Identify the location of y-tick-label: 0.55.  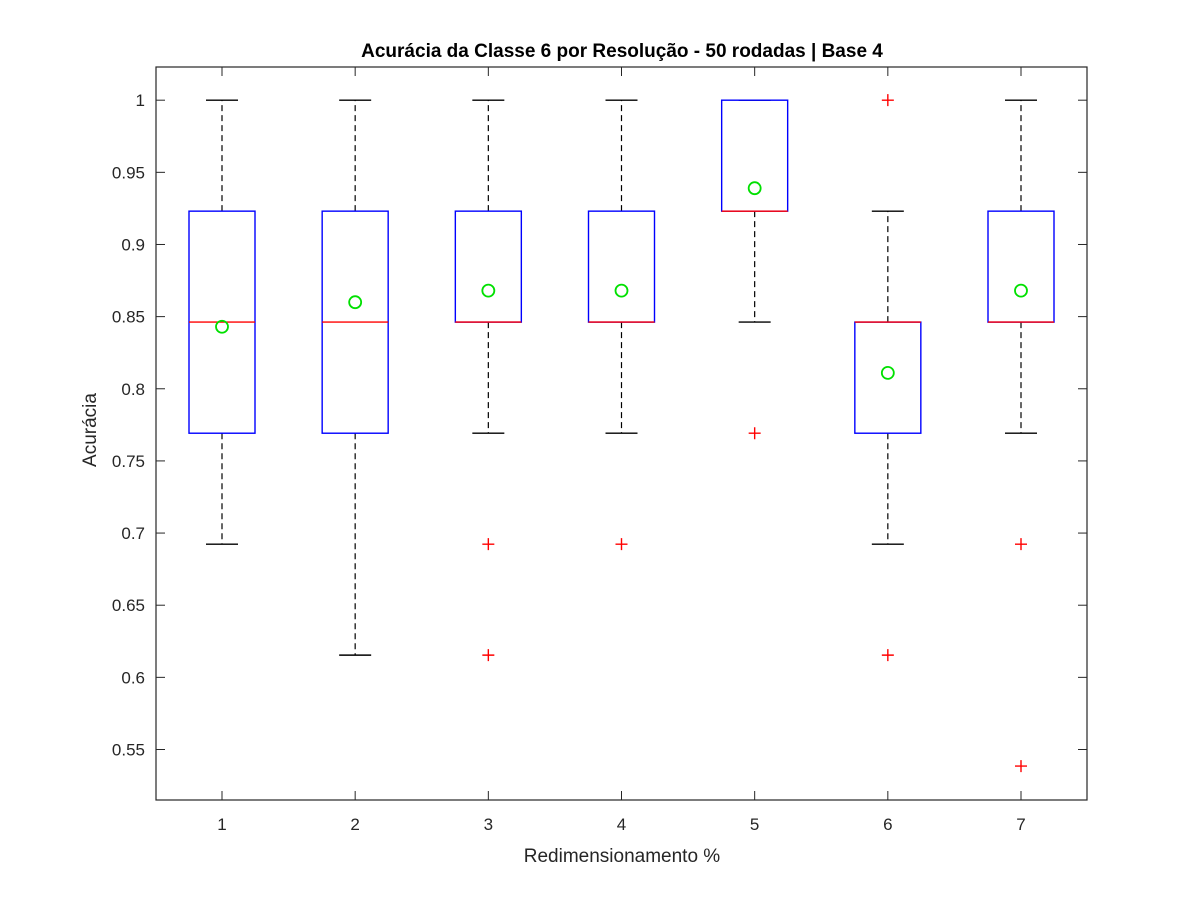
(128, 749).